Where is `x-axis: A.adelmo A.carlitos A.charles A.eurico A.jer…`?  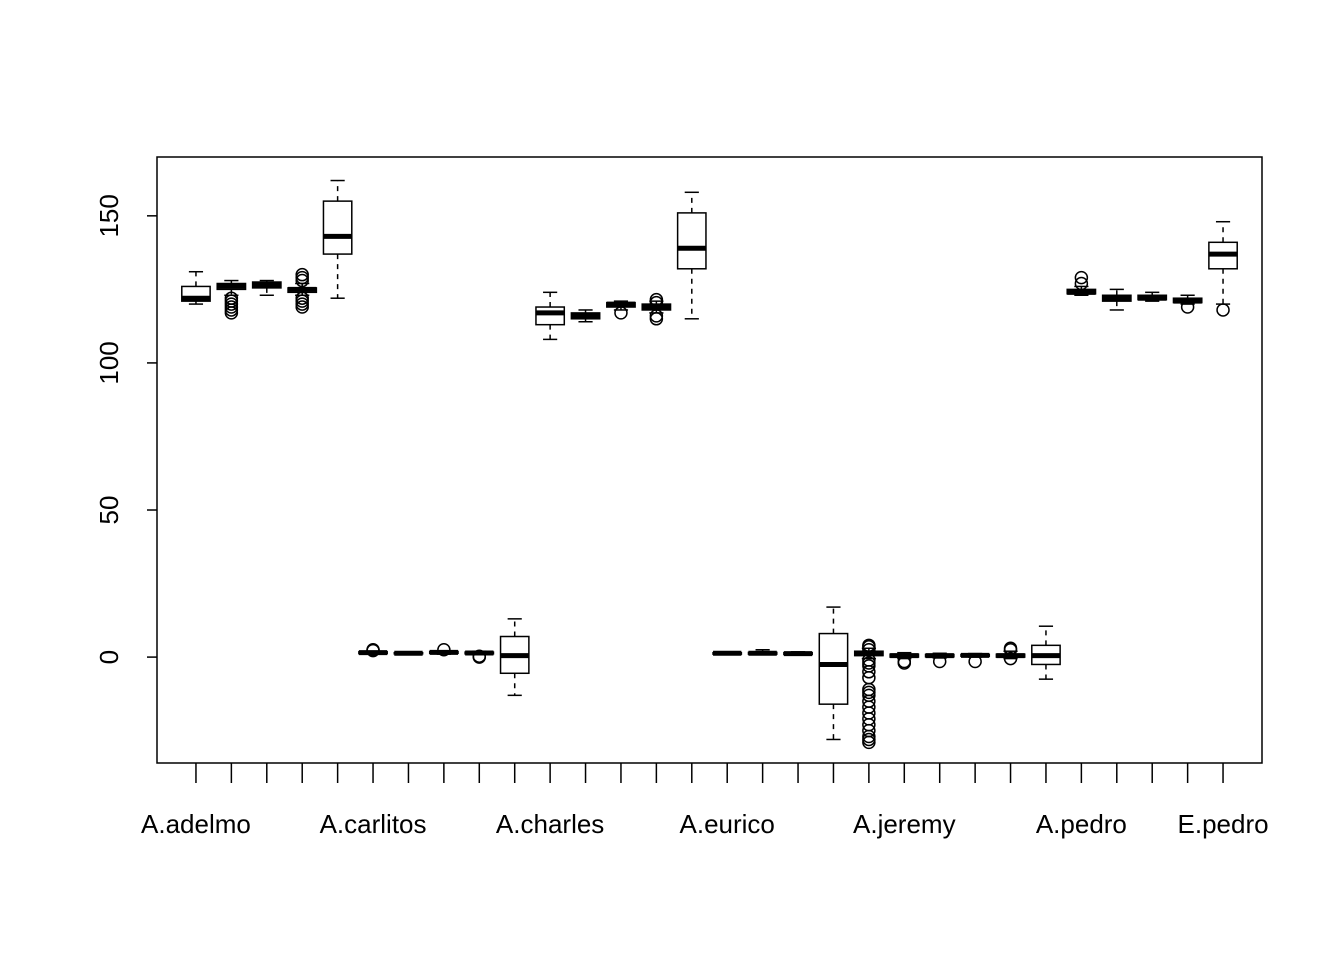
x-axis: A.adelmo A.carlitos A.charles A.eurico A.jer… is located at coordinates (705, 801).